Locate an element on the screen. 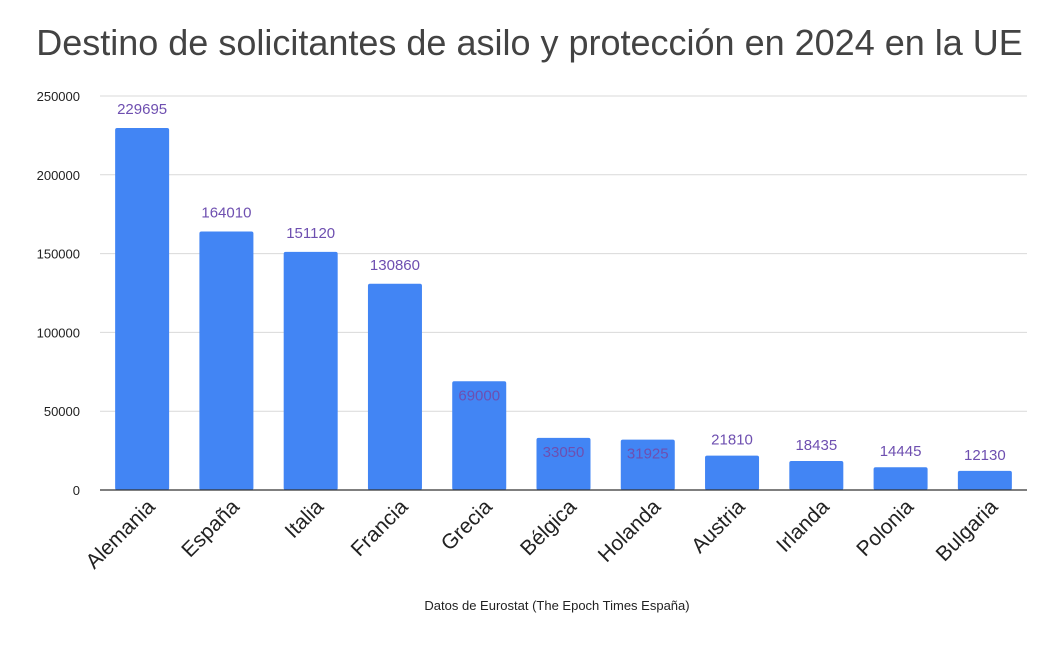 This screenshot has width=1059, height=649. y-tick-label: 0 is located at coordinates (76, 490).